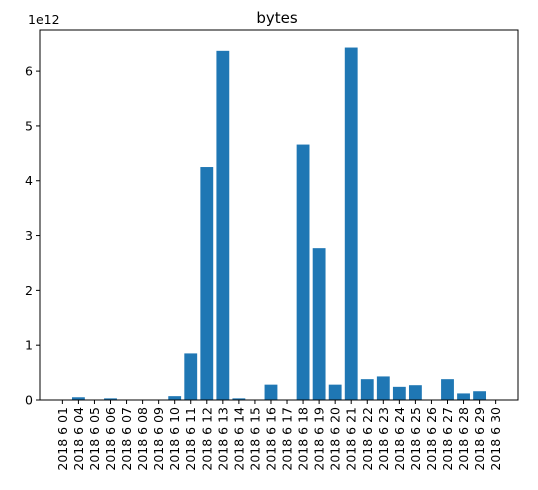 This screenshot has height=490, width=538. What do you see at coordinates (29, 125) in the screenshot?
I see `y-tick-label: 5` at bounding box center [29, 125].